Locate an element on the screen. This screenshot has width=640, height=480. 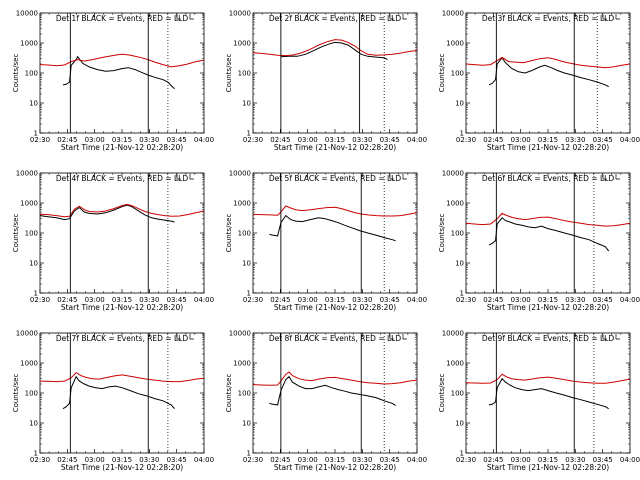
chart-title: Det 3f BLACK = Events, RED = LLD is located at coordinates (548, 18).